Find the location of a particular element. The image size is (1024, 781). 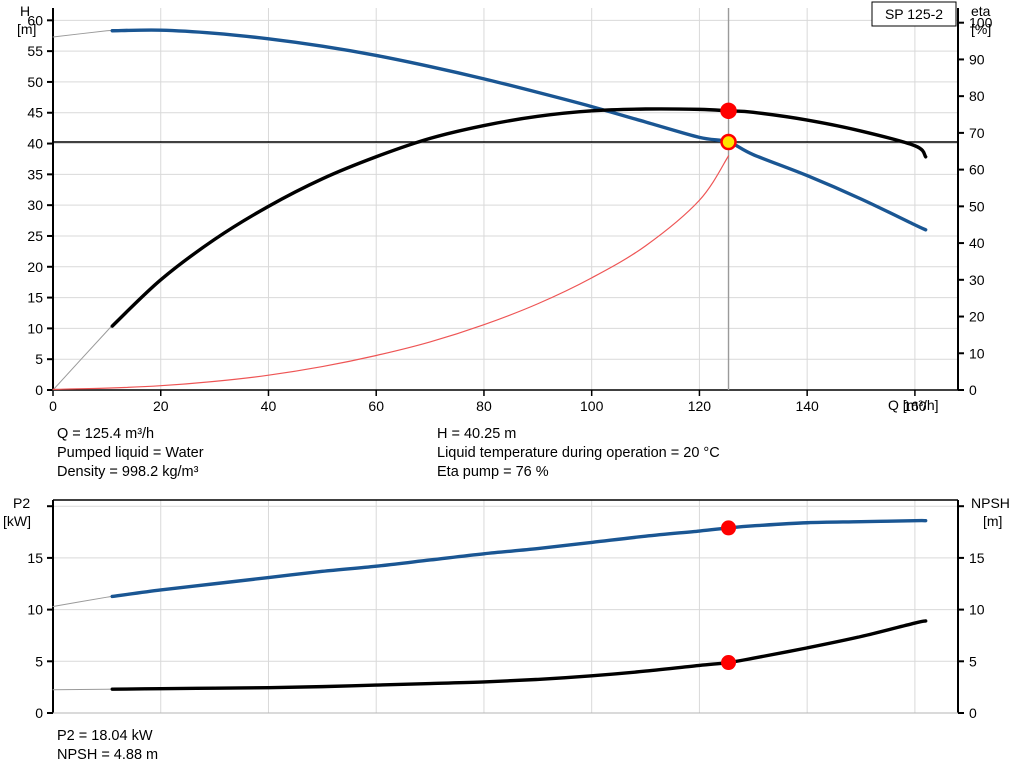

top-chart-y-right-tick: 100 is located at coordinates (981, 23).